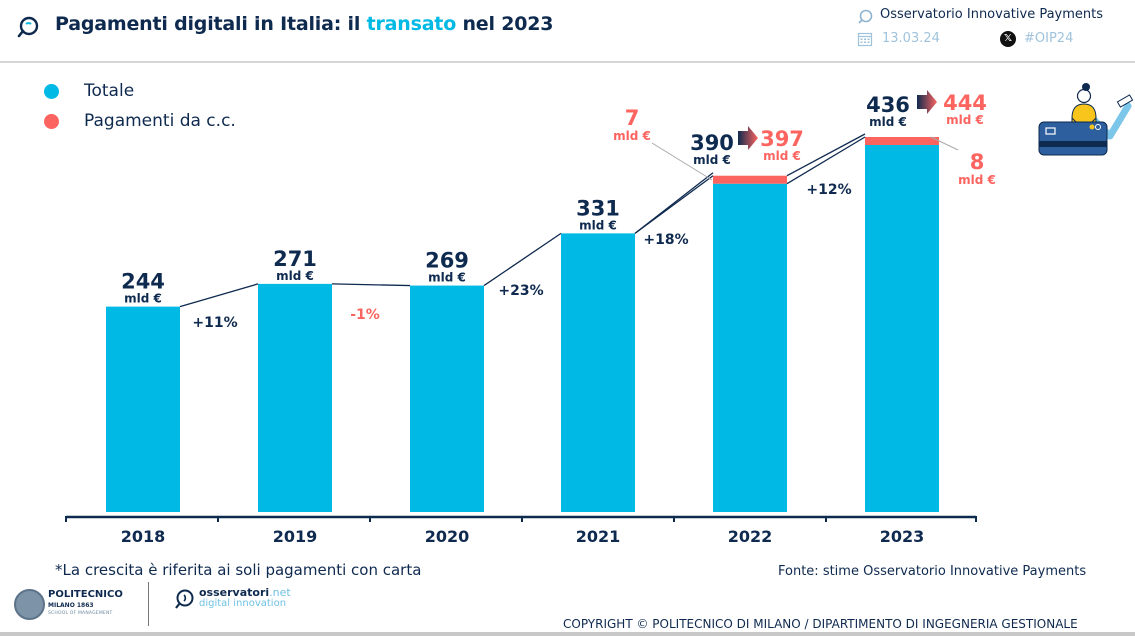  I want to click on value-label-2019: 271, so click(295, 259).